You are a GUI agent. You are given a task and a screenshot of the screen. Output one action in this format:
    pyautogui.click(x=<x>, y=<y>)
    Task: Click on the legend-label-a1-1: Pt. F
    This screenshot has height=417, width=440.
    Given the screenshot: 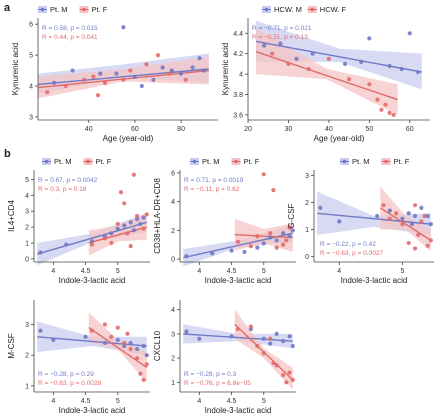 What is the action you would take?
    pyautogui.click(x=100, y=9)
    